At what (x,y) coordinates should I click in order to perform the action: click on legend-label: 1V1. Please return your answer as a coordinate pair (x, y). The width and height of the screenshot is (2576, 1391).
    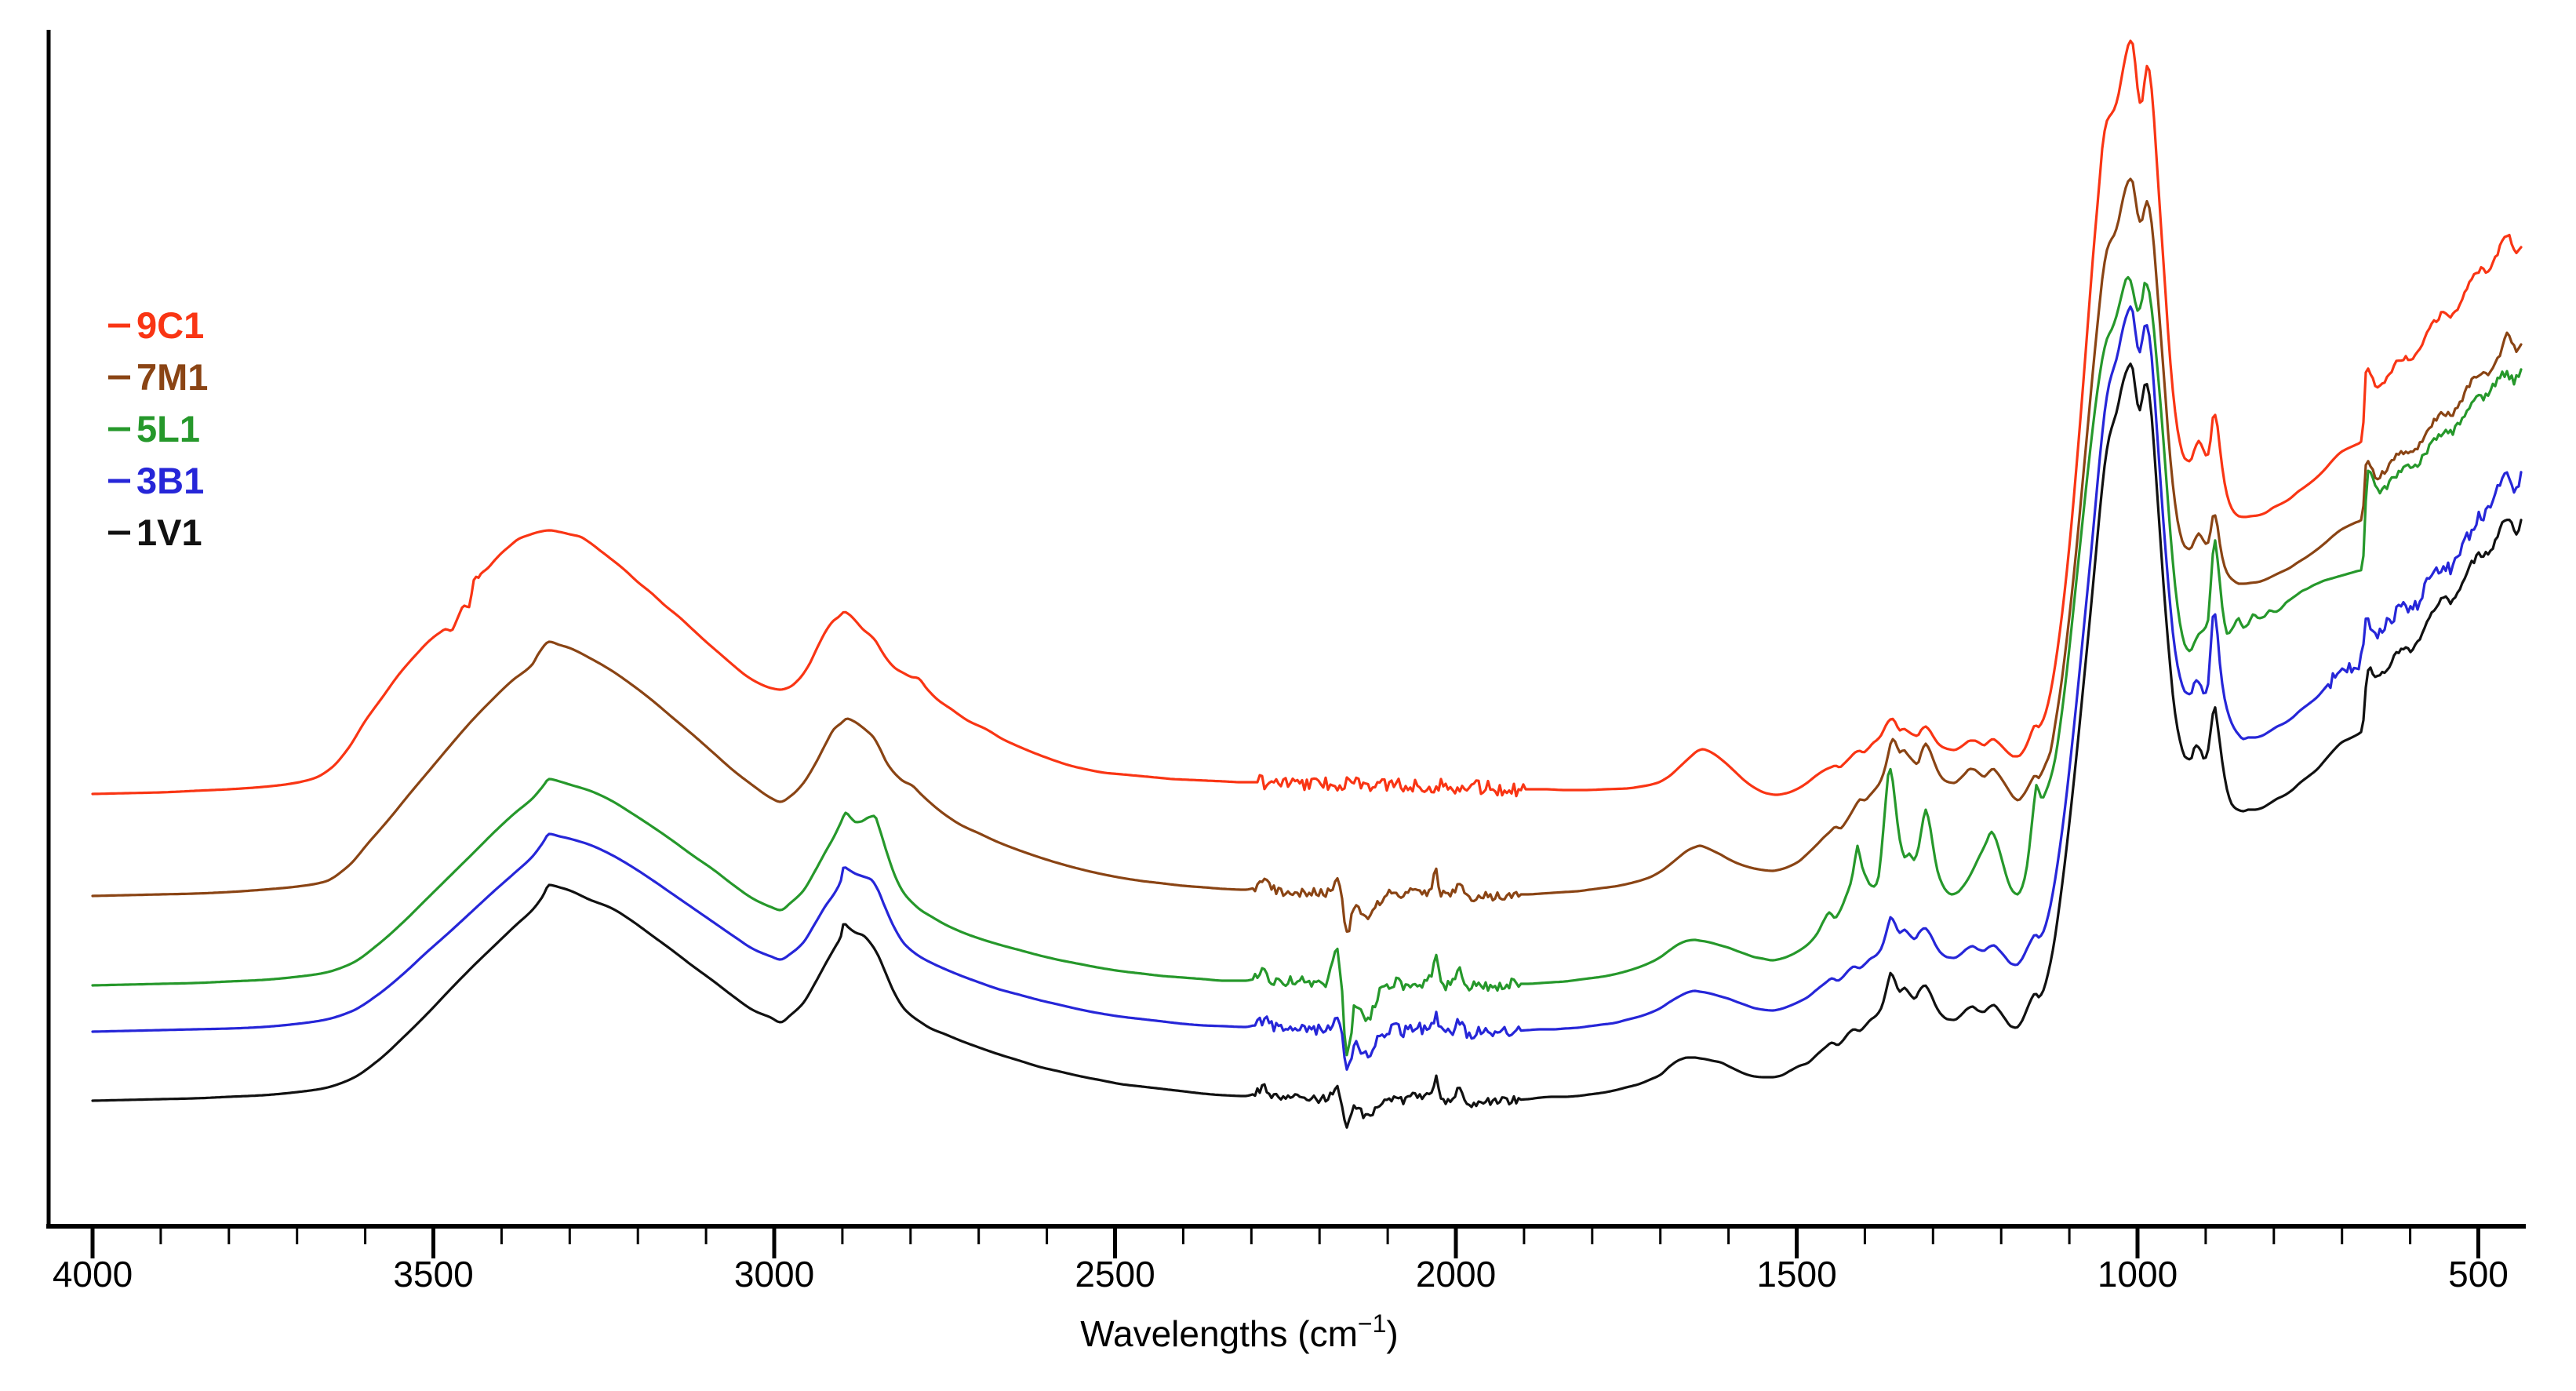
    Looking at the image, I should click on (169, 532).